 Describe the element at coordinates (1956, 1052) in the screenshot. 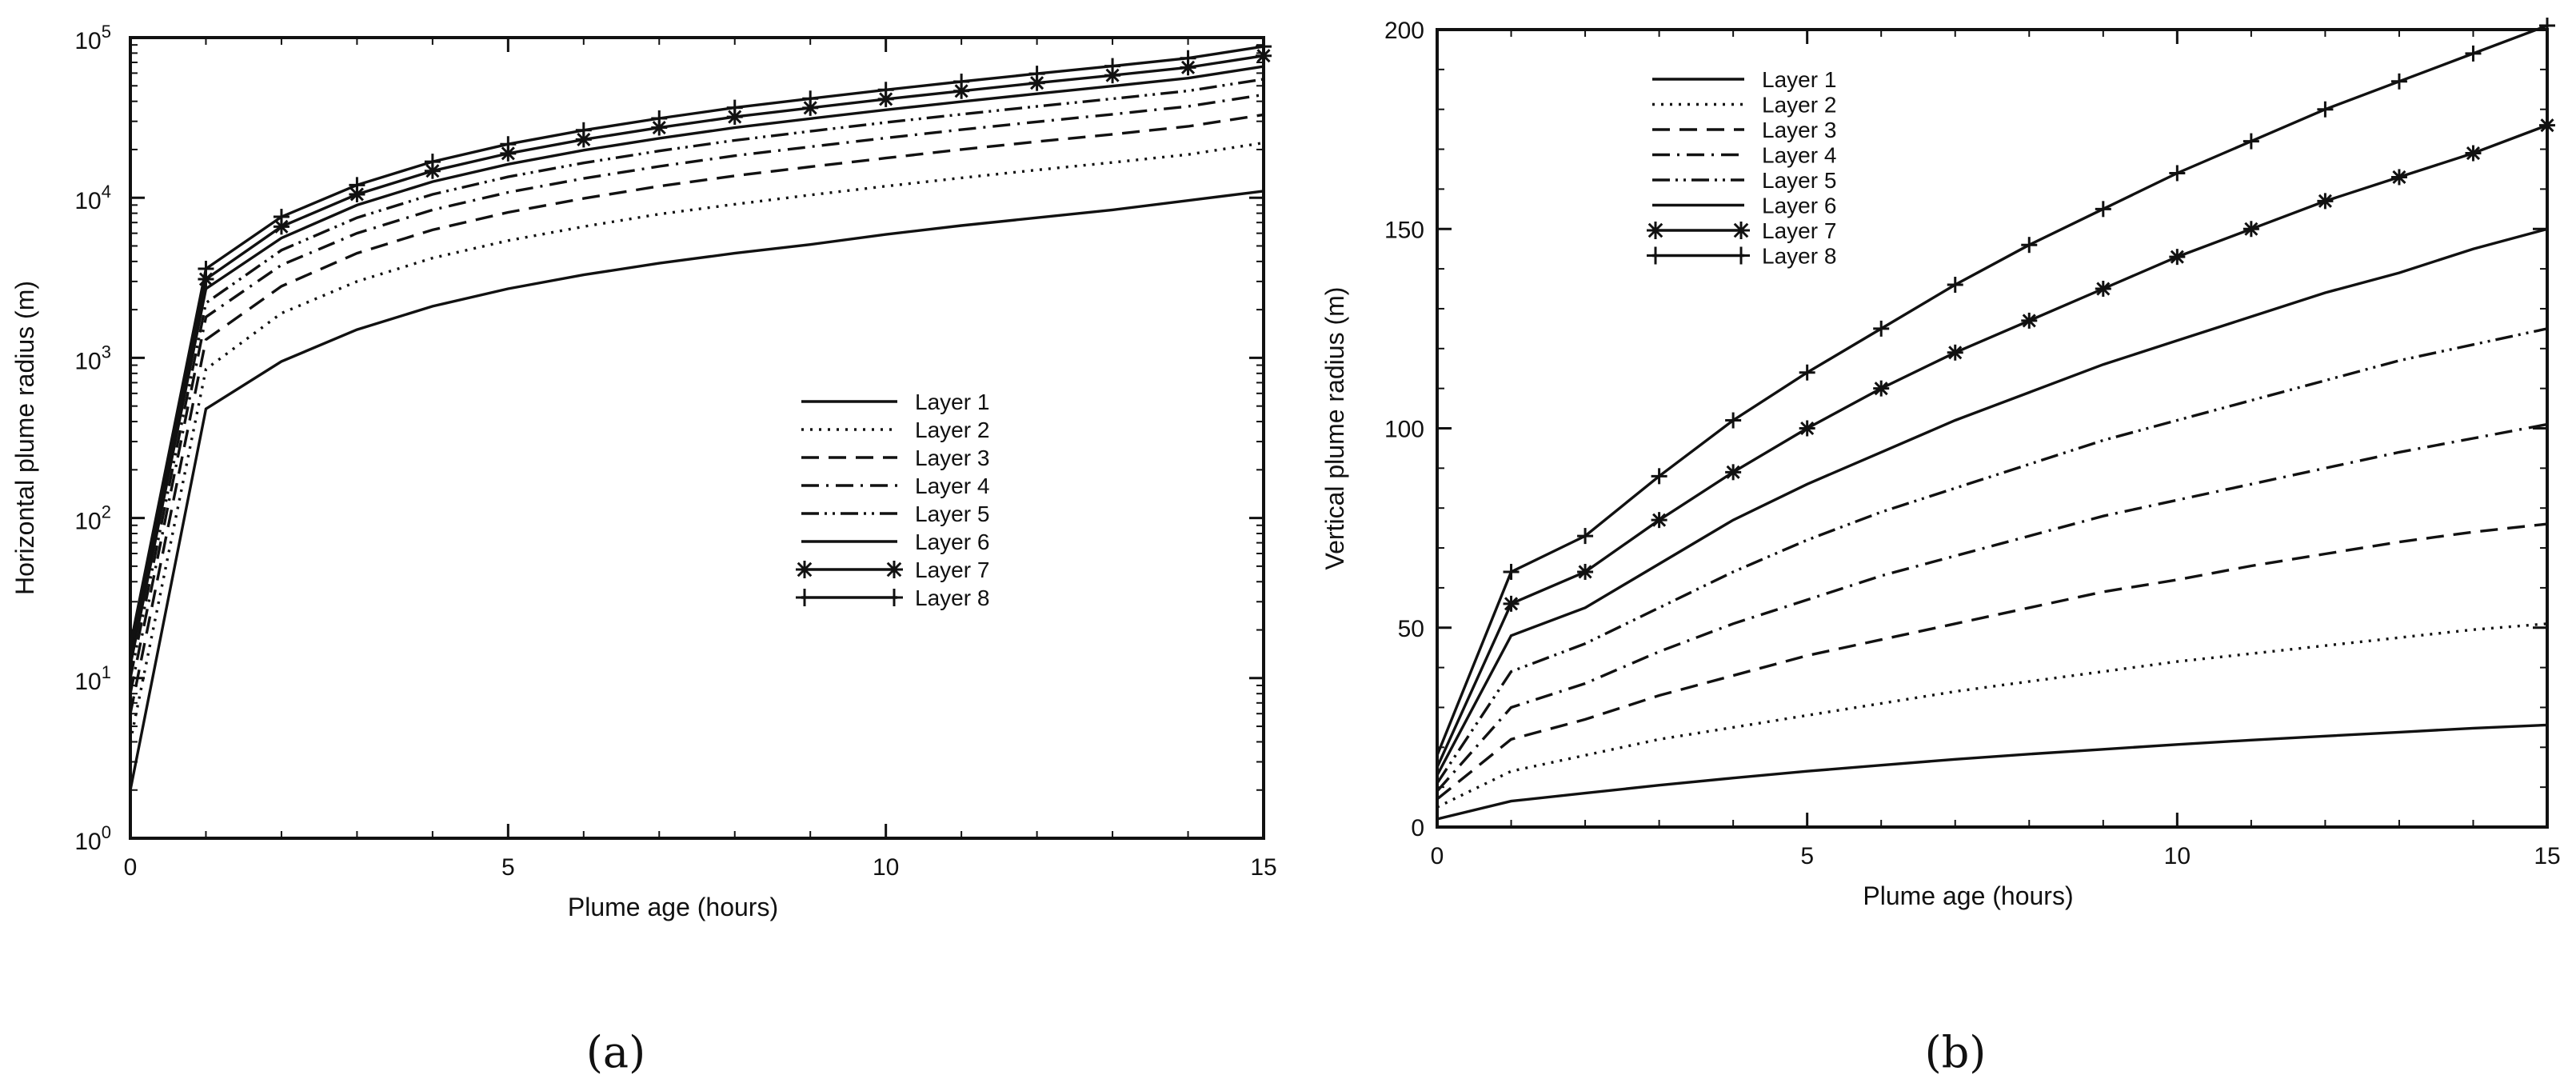

I see `panel-label: (b)` at that location.